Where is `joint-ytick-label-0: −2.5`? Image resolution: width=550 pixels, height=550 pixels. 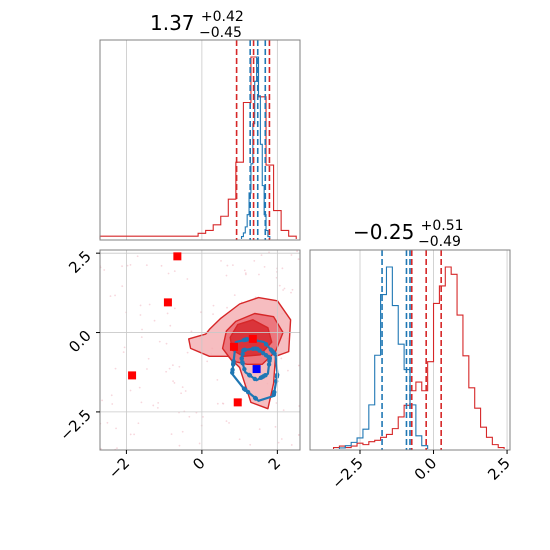 joint-ytick-label-0: −2.5 is located at coordinates (75, 425).